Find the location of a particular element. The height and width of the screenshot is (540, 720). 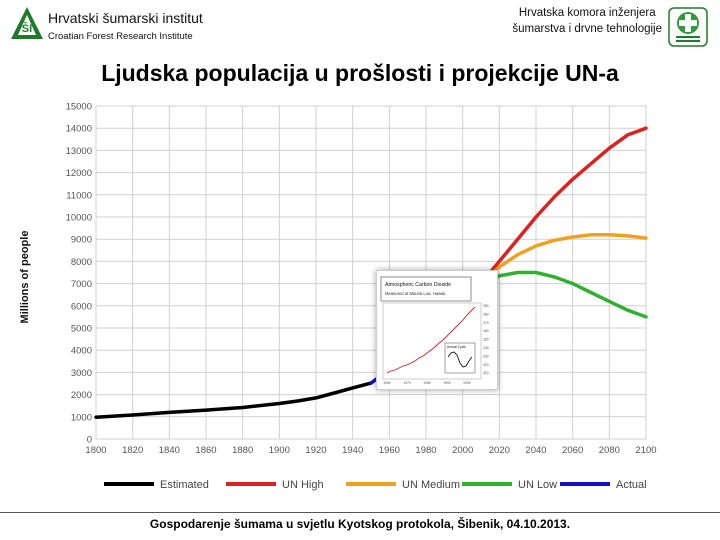

chamber-line-2: šumarstva i drvne tehnologije is located at coordinates (587, 29).